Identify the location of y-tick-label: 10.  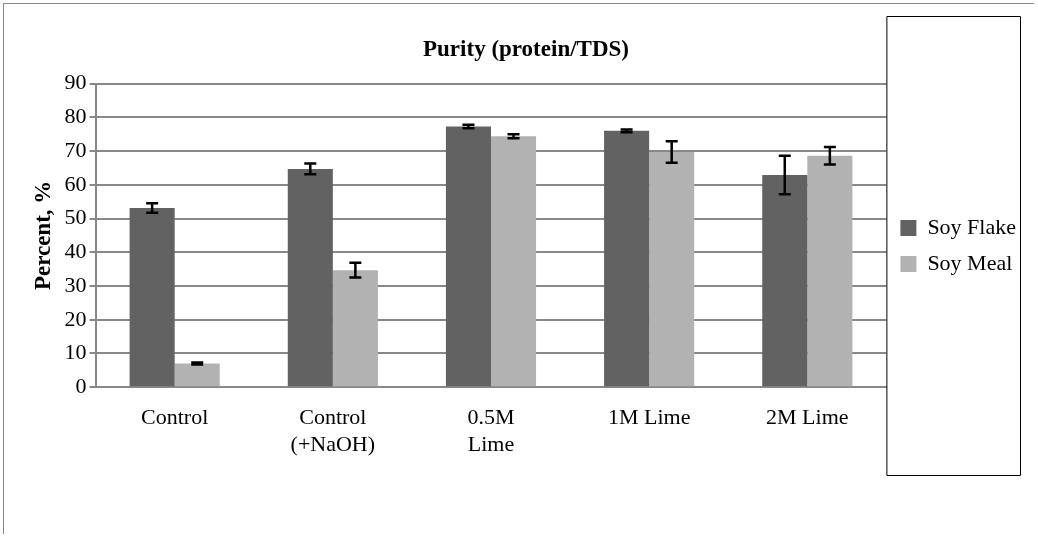
(75, 352).